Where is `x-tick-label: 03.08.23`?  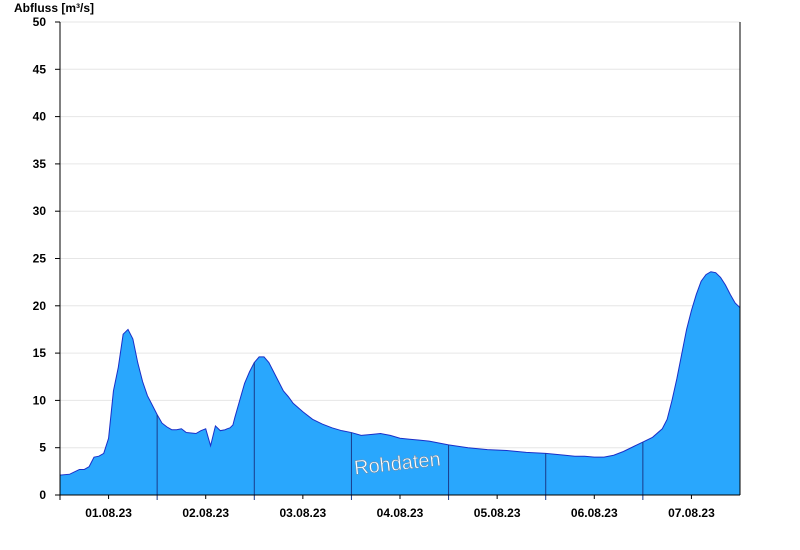
x-tick-label: 03.08.23 is located at coordinates (302, 513).